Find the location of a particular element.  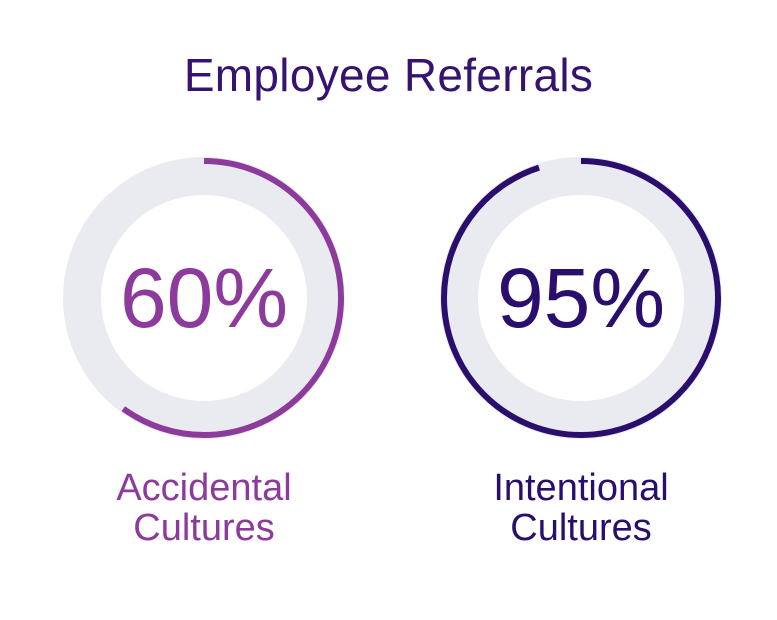

chart-title: Employee Referrals is located at coordinates (388, 75).